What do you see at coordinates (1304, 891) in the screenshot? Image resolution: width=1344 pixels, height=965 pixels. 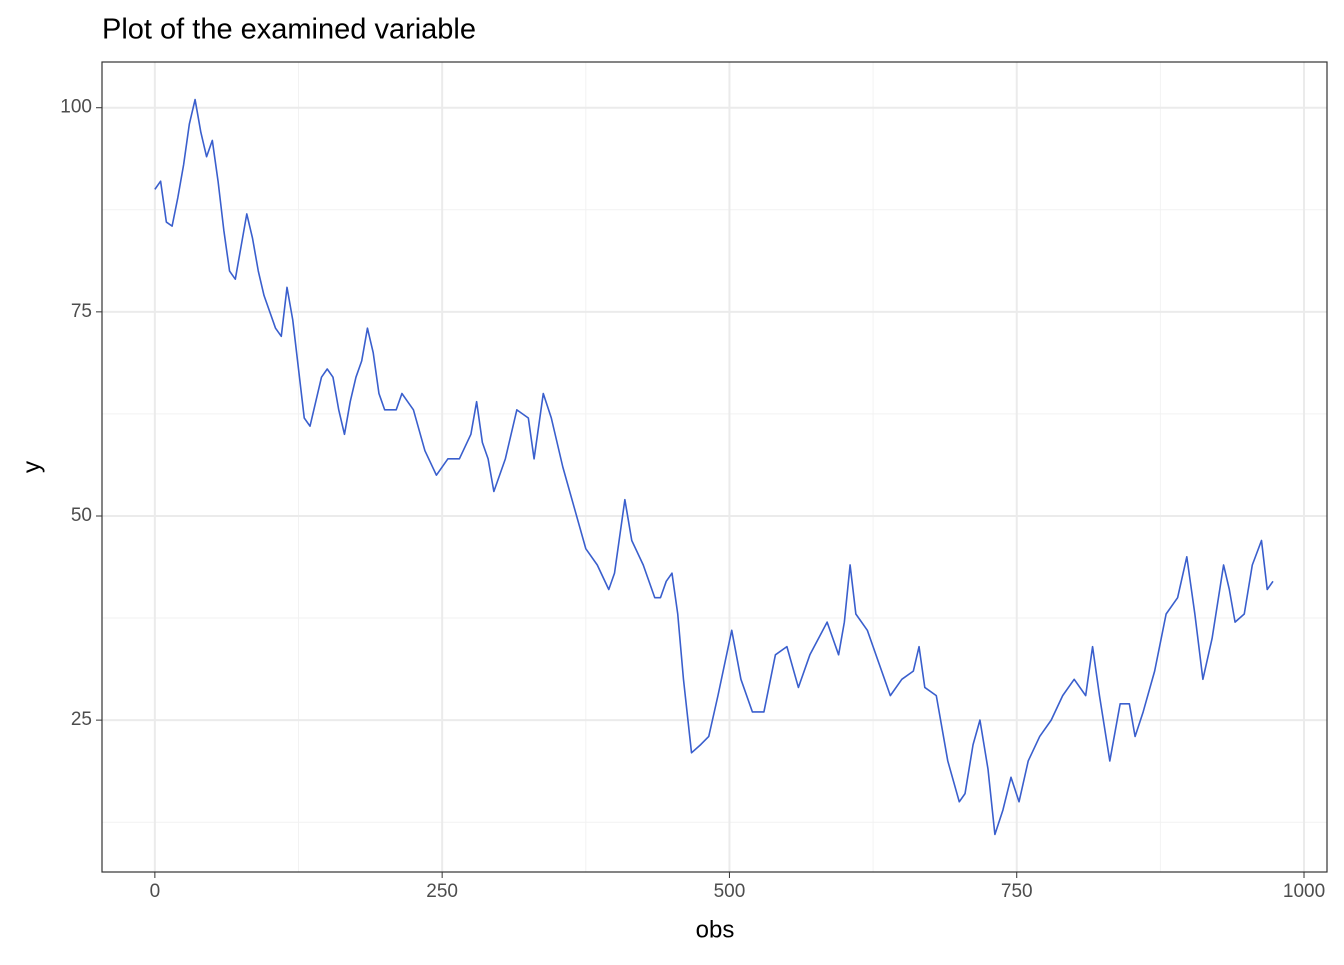 I see `x-tick-label: 1000` at bounding box center [1304, 891].